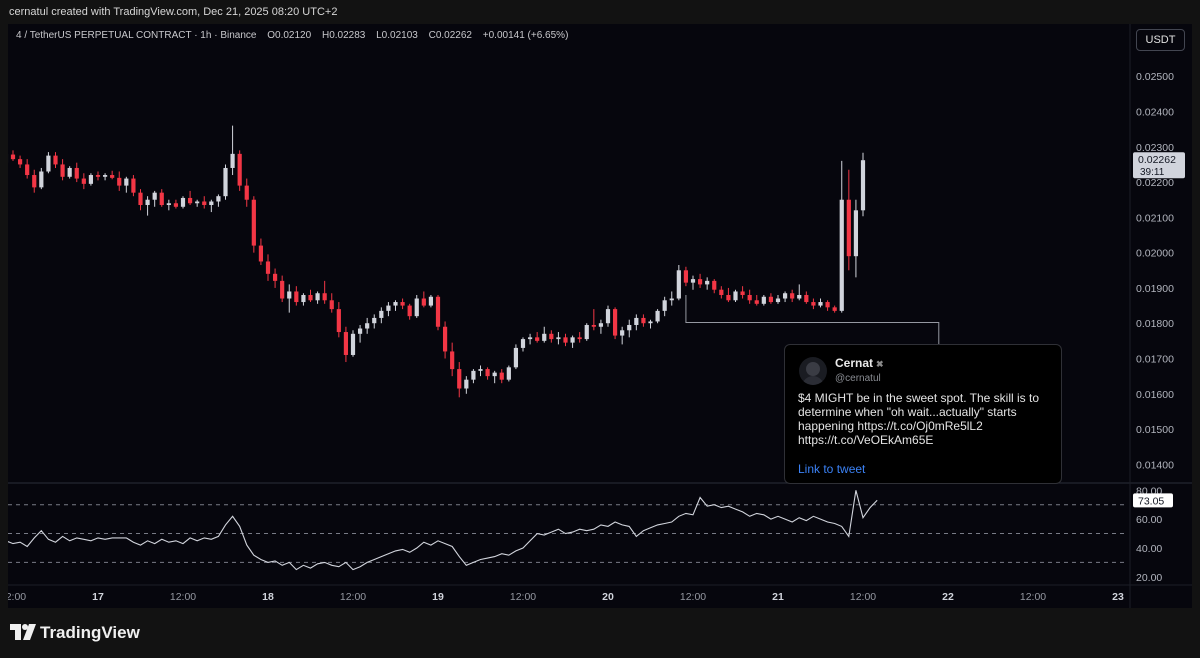 This screenshot has height=658, width=1200. Describe the element at coordinates (1155, 465) in the screenshot. I see `price-tick-label: 0.01400` at that location.